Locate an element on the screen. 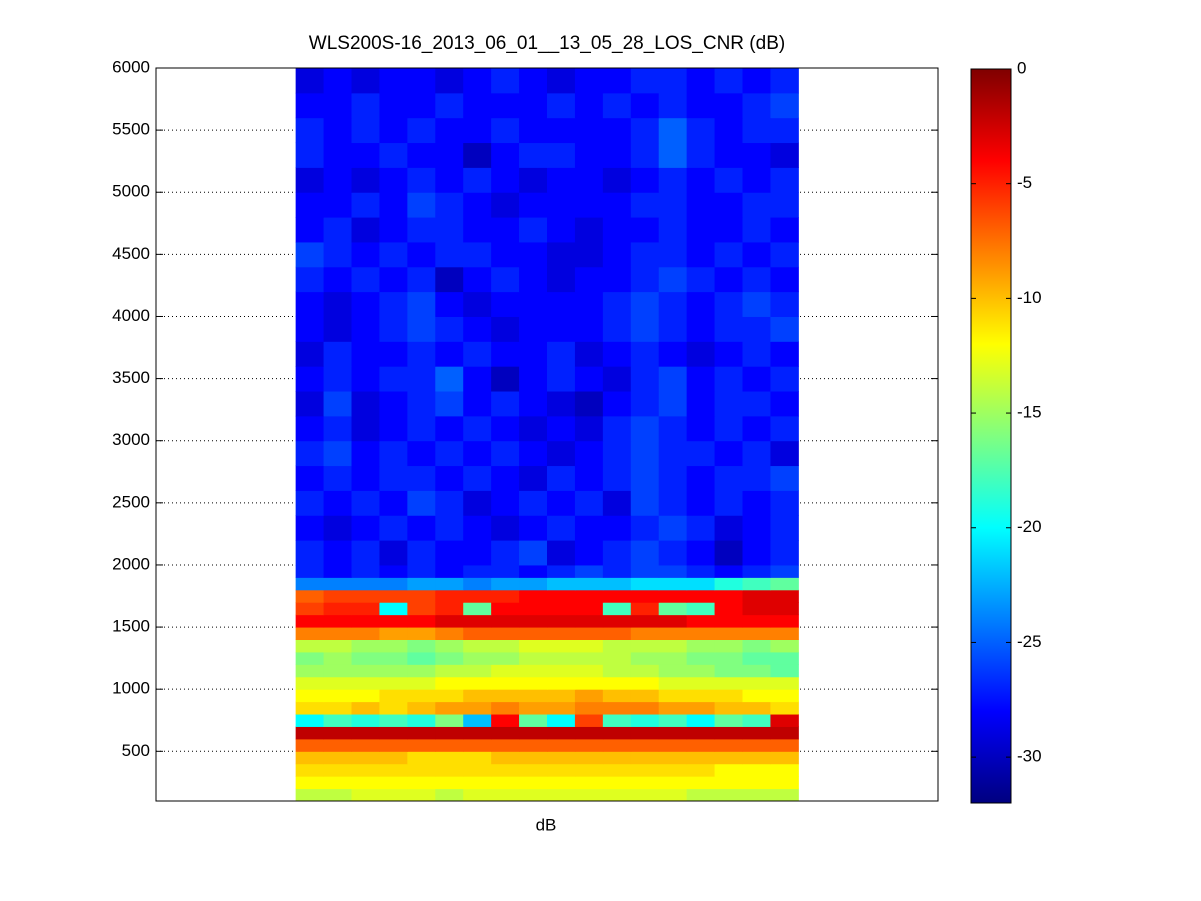 The height and width of the screenshot is (901, 1201). colorbar-tick-label: 0 is located at coordinates (1021, 67).